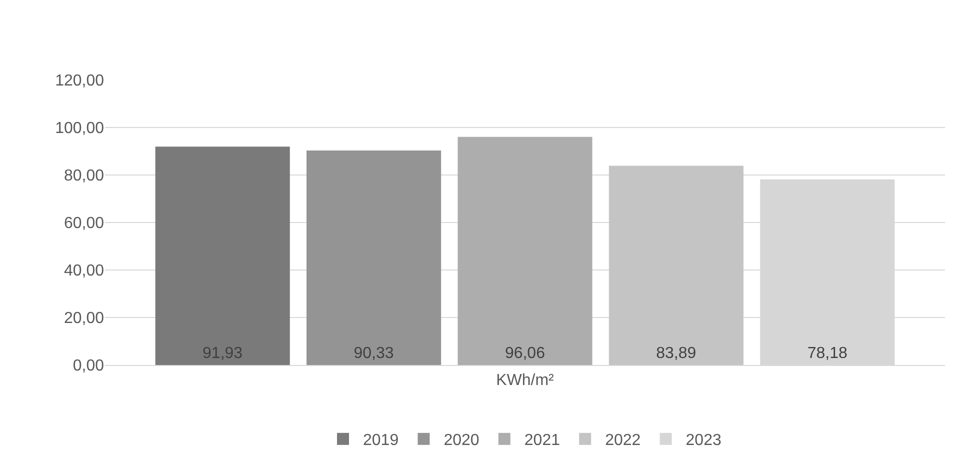  What do you see at coordinates (381, 441) in the screenshot?
I see `legend-label: 2019` at bounding box center [381, 441].